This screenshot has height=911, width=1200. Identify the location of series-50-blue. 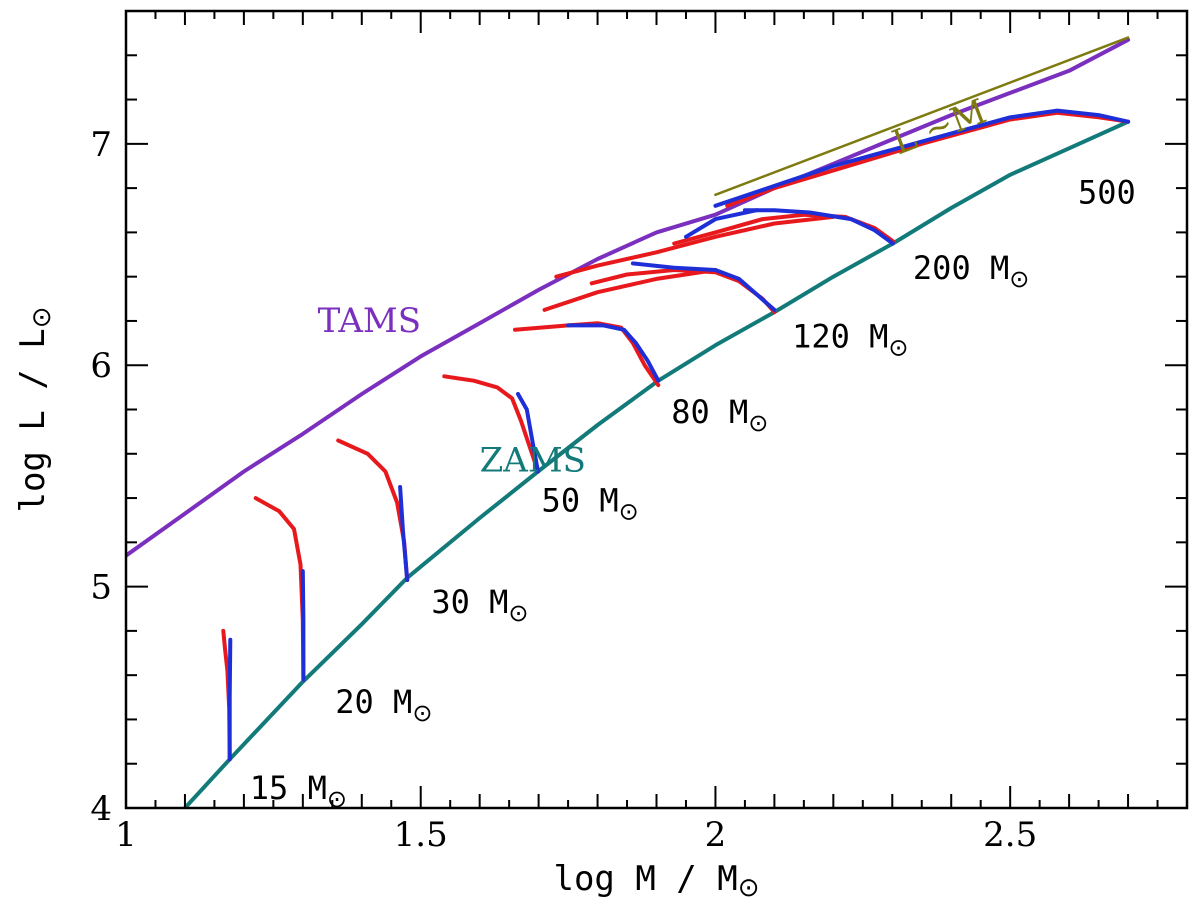
(528, 433).